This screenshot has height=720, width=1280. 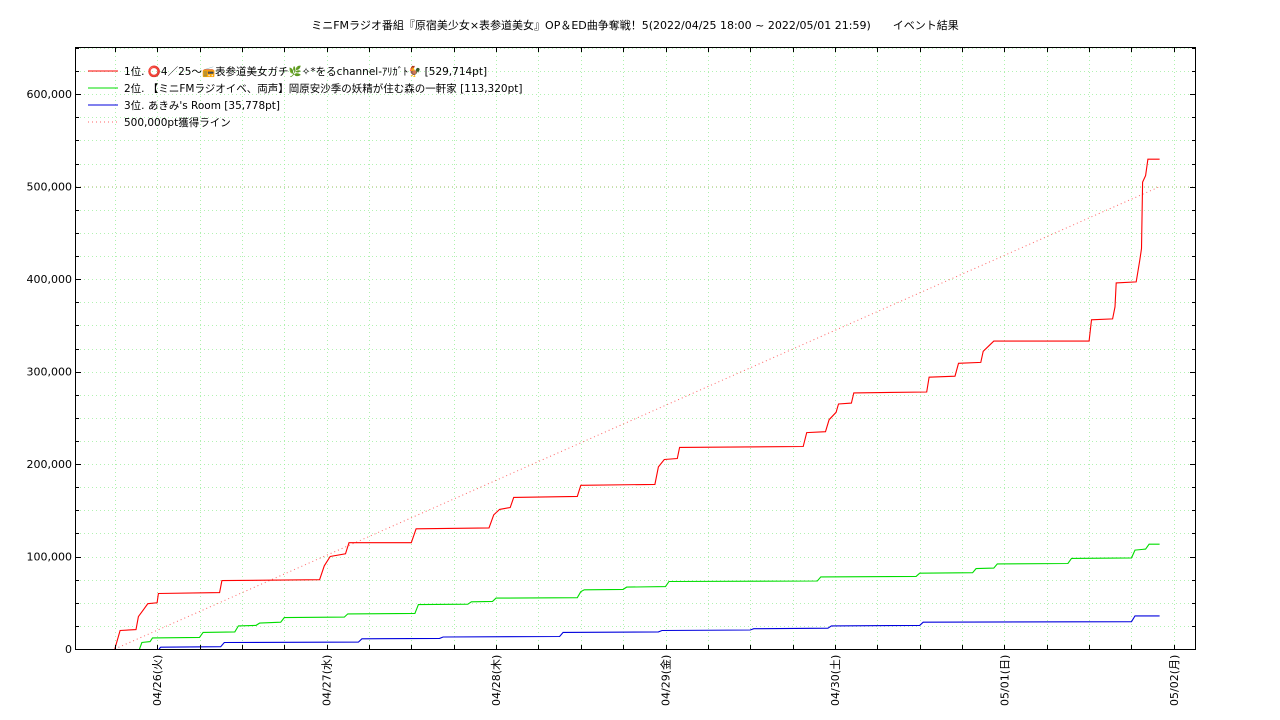 I want to click on x-tick-label: 04/29(金), so click(x=666, y=680).